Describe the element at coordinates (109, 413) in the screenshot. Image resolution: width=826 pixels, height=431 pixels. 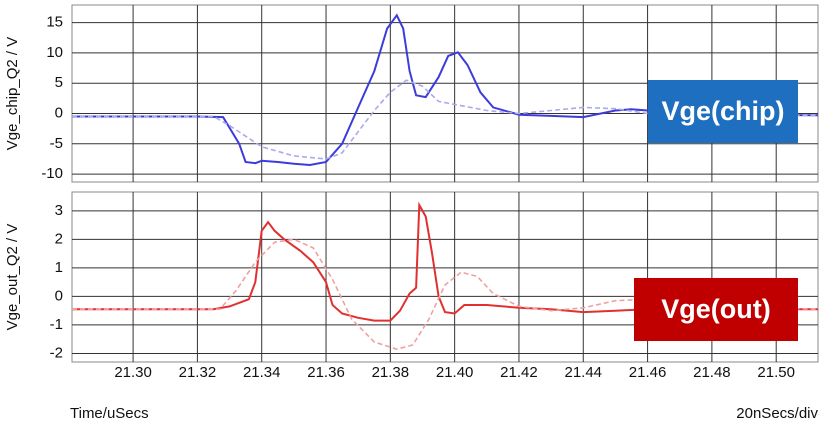
I see `x-axis-label: Time/uSecs` at that location.